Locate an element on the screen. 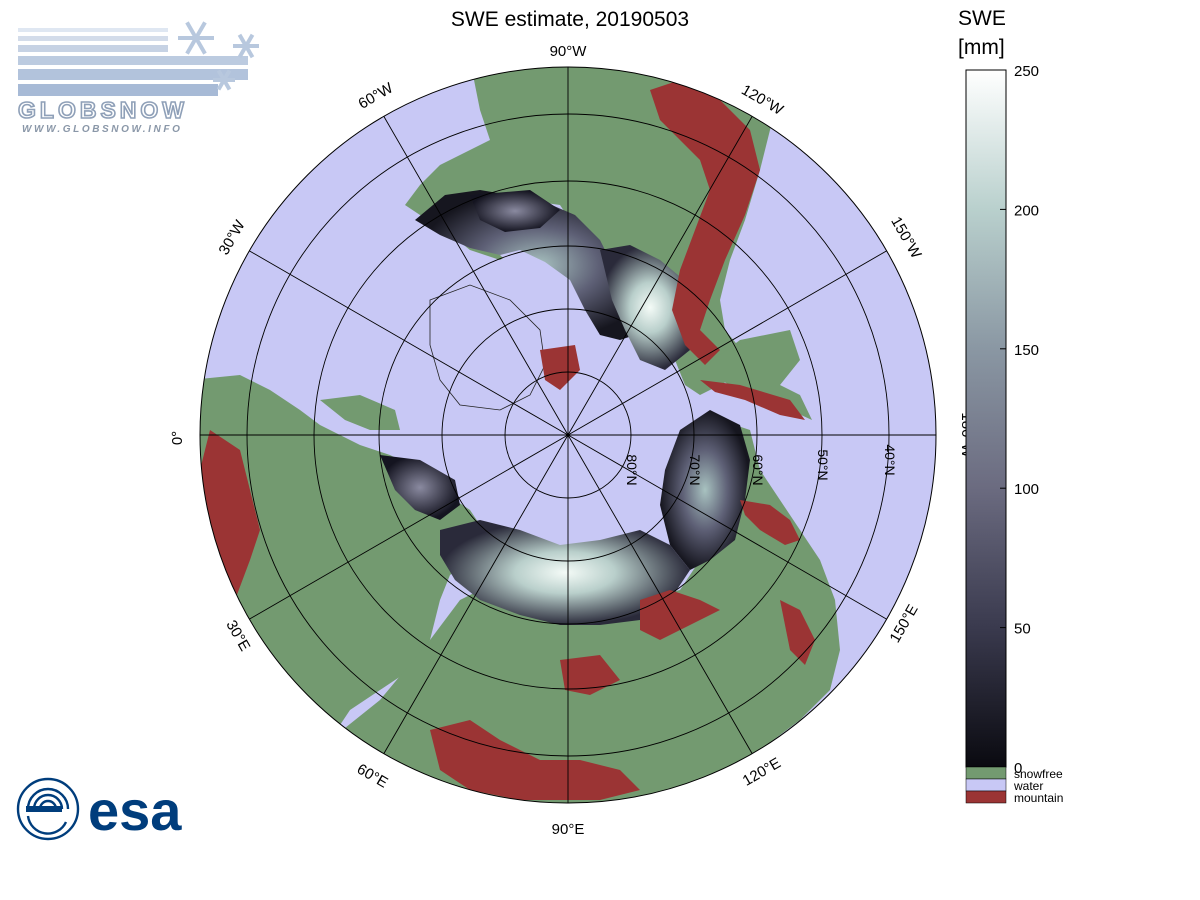 The image size is (1200, 900). globsnow-wordmark: GLOBSNOW is located at coordinates (103, 110).